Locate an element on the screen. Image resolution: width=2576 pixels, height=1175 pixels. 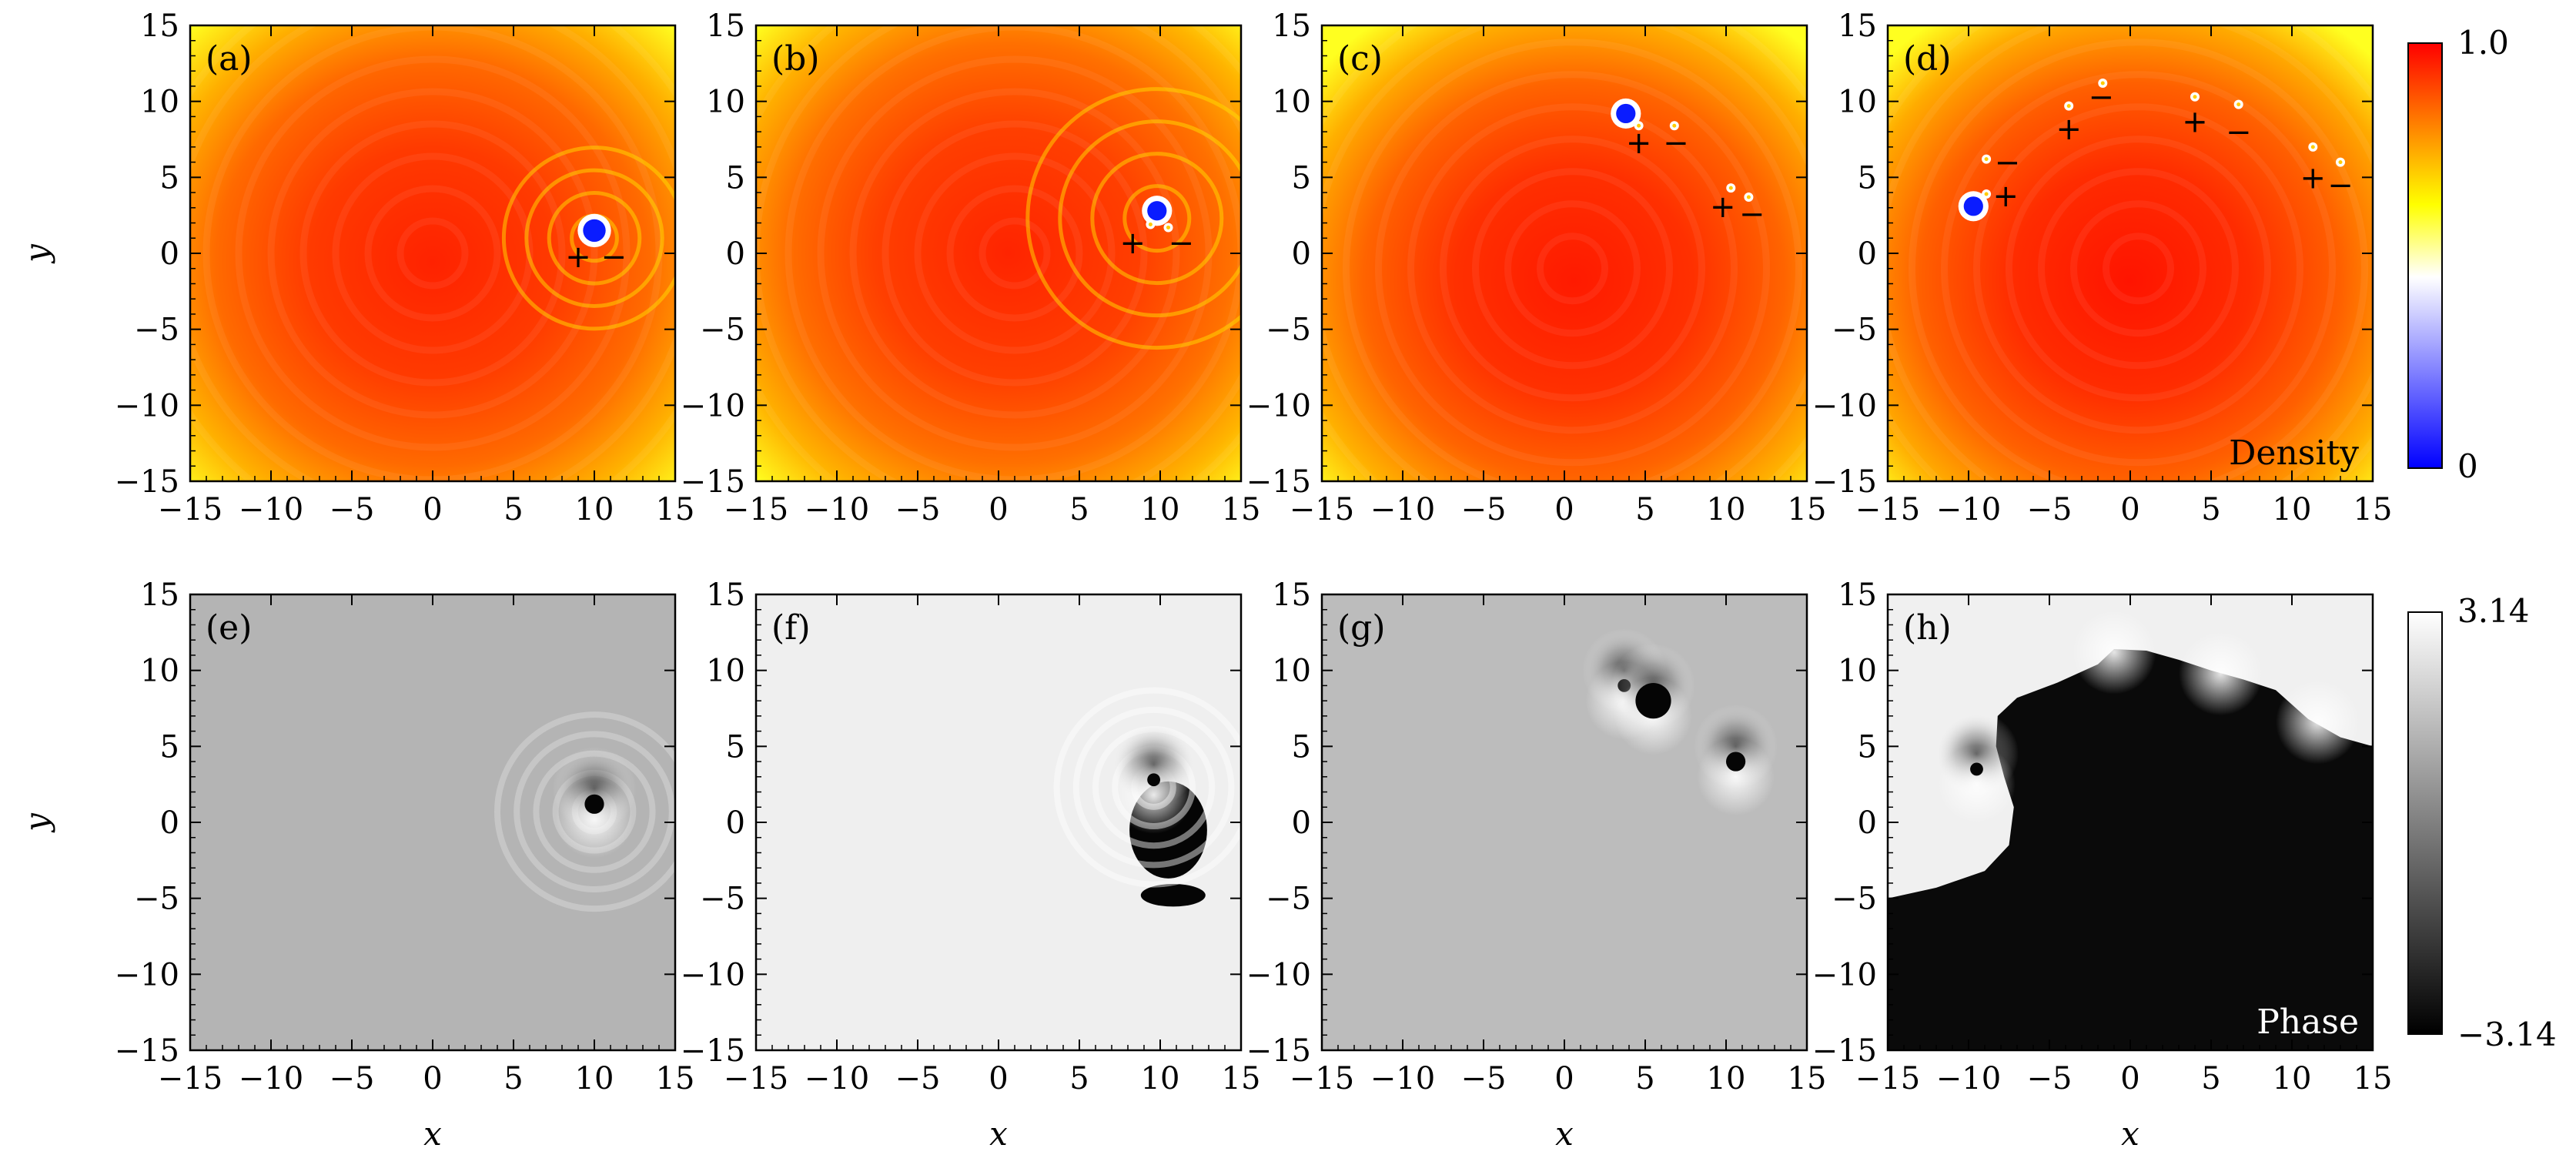
colorbar-phase-bar is located at coordinates (2425, 823).